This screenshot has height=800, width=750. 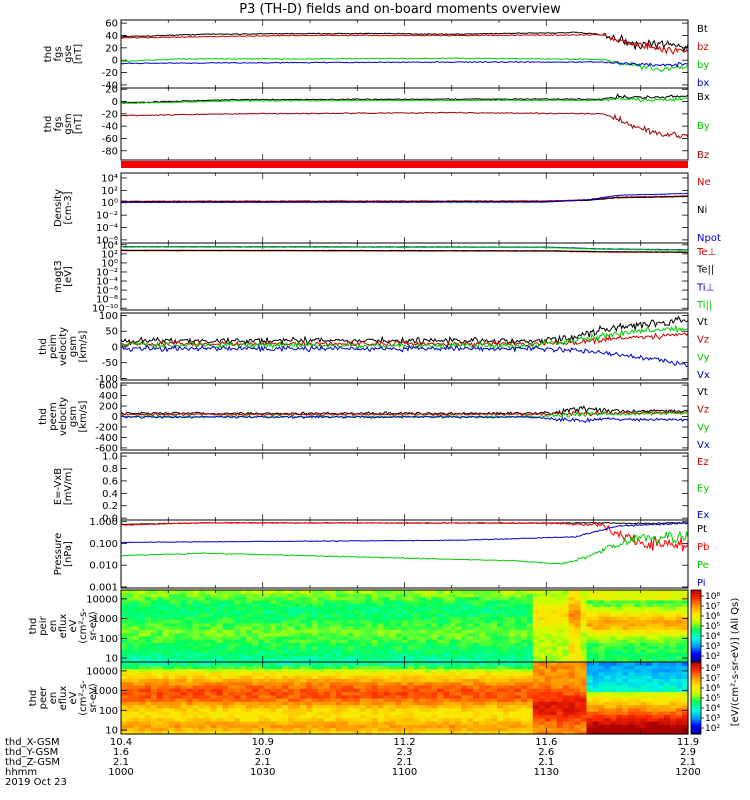 What do you see at coordinates (703, 47) in the screenshot?
I see `legend-label: bz` at bounding box center [703, 47].